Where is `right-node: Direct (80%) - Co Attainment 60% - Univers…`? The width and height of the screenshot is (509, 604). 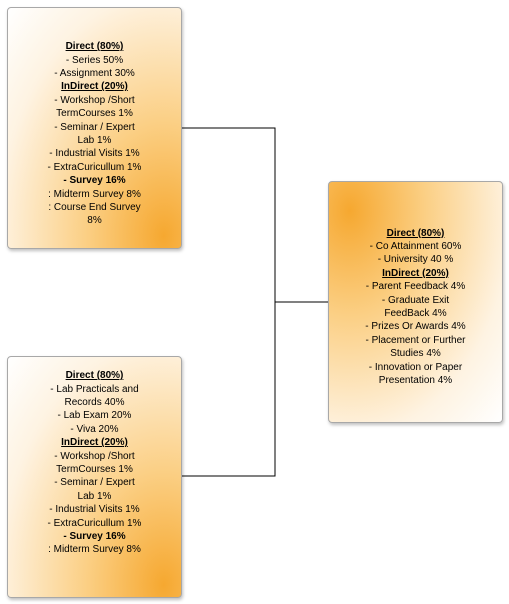
right-node: Direct (80%) - Co Attainment 60% - Univers… is located at coordinates (415, 302).